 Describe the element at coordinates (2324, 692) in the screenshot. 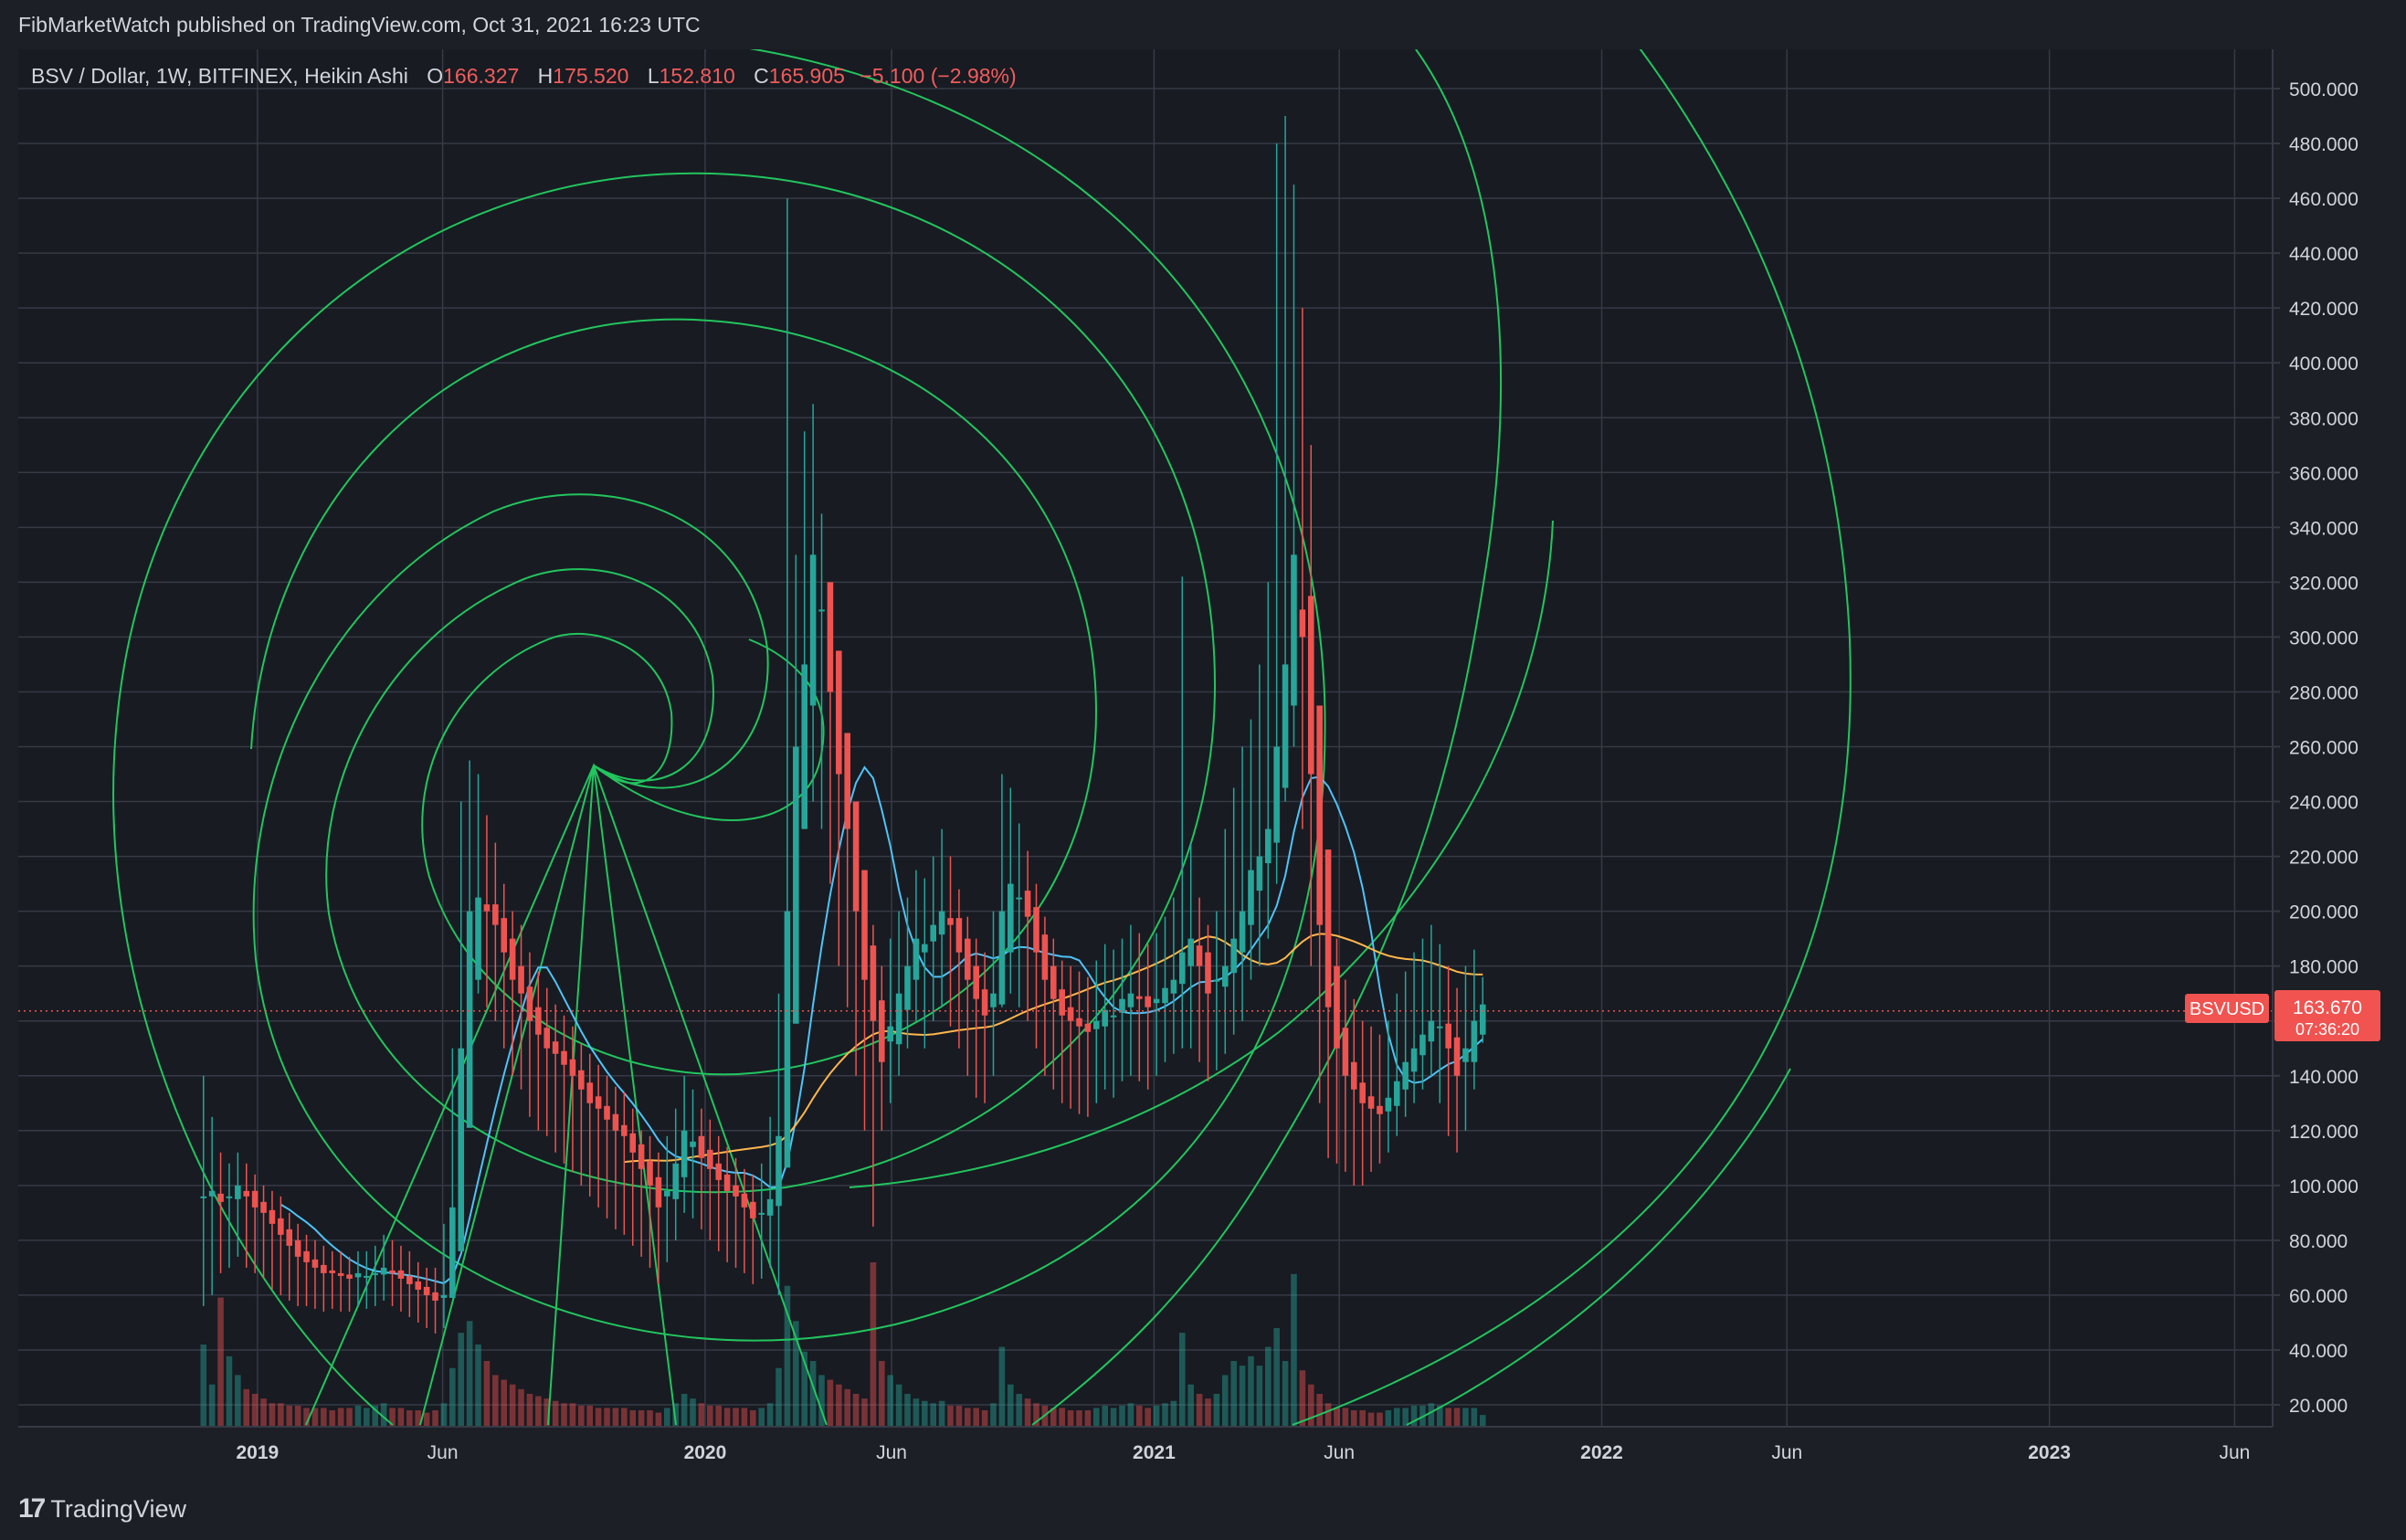

I see `y-tick-label: 280.000` at that location.